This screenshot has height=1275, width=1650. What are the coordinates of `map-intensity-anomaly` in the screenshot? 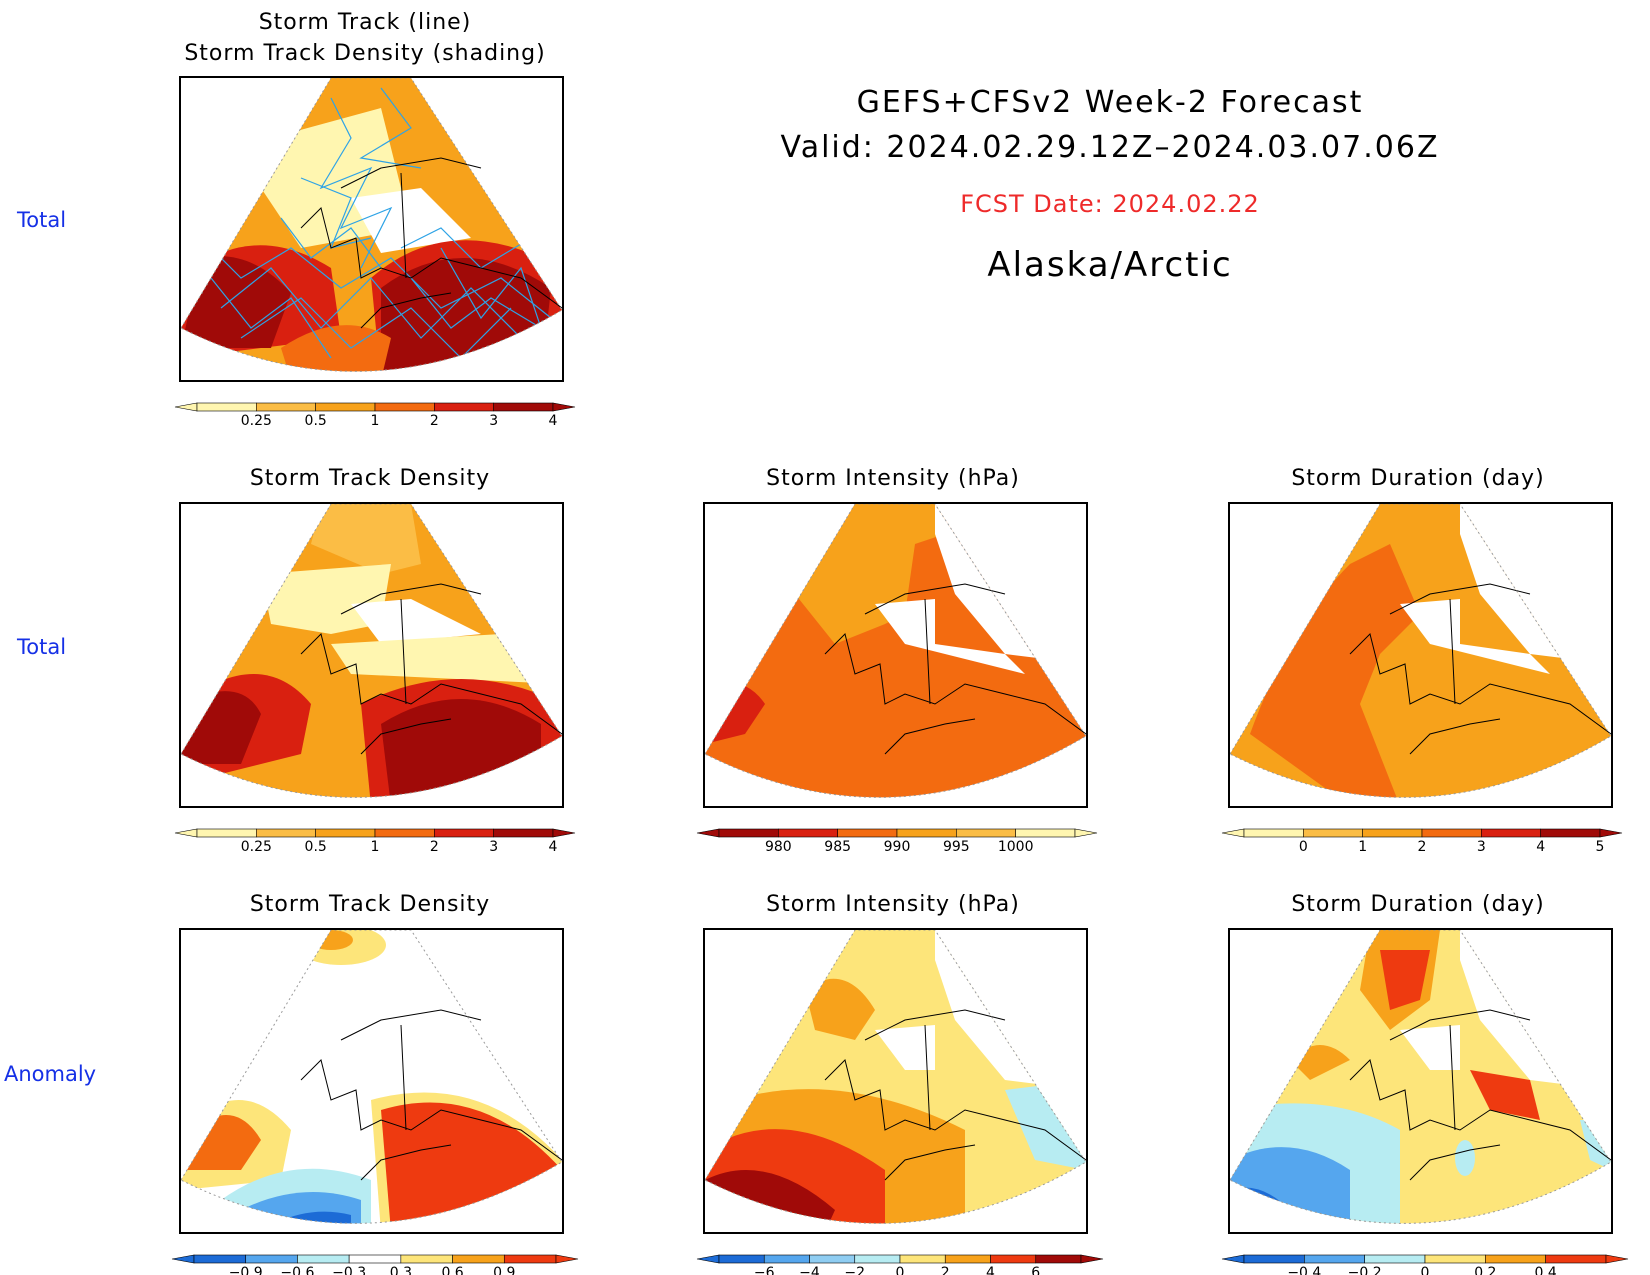 It's located at (895, 1081).